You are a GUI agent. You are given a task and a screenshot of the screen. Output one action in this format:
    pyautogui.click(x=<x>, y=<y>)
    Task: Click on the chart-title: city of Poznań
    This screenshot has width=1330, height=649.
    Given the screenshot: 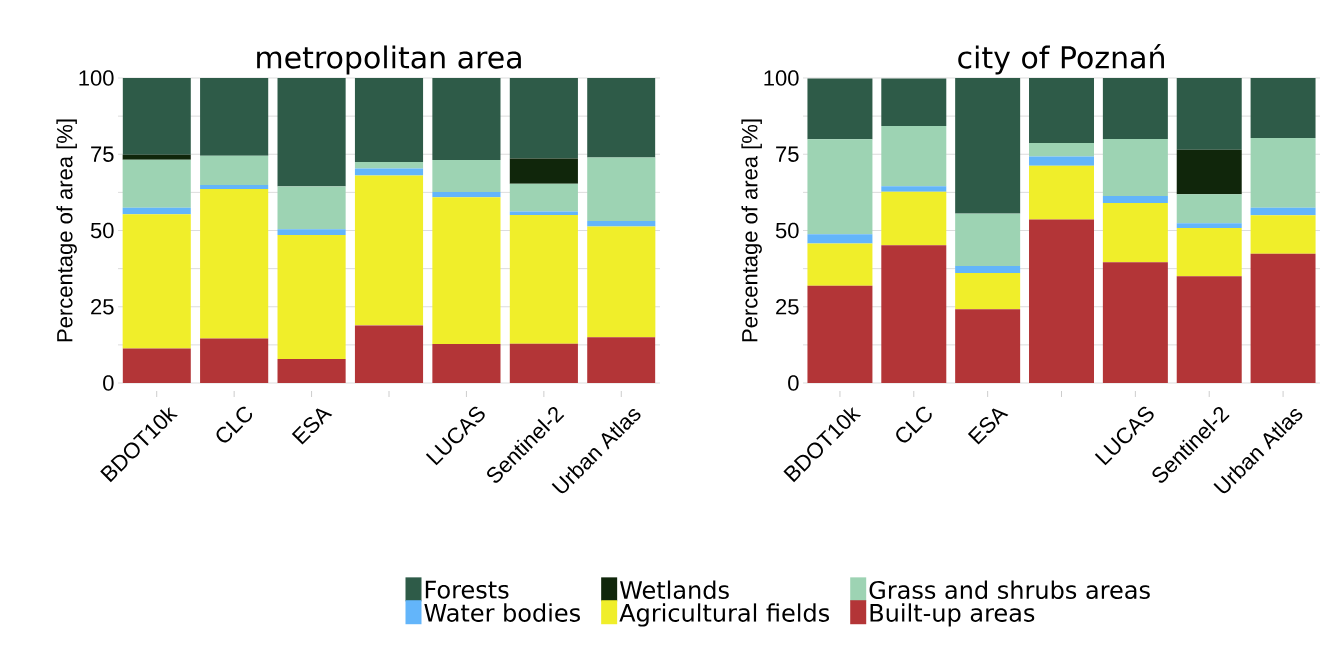 What is the action you would take?
    pyautogui.click(x=1061, y=59)
    